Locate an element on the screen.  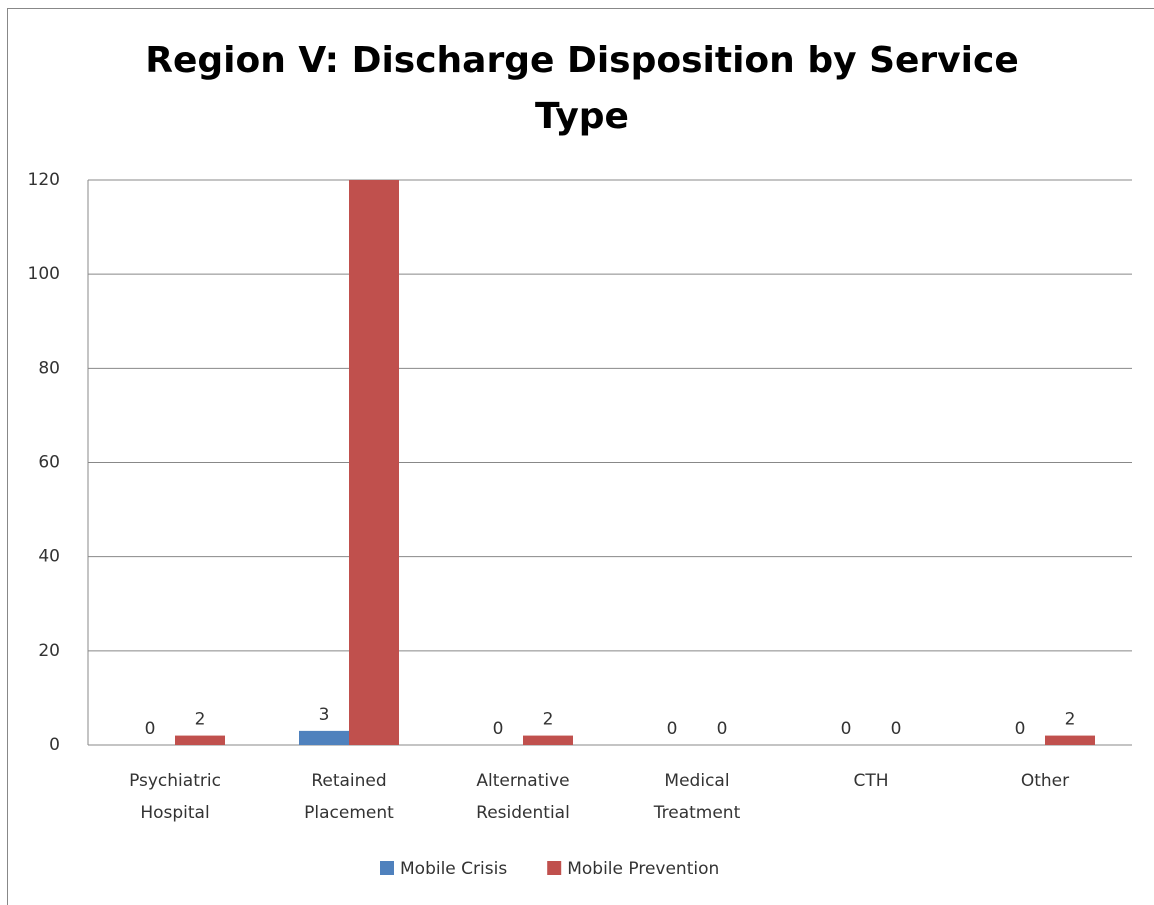
x-tick-label: CTH is located at coordinates (870, 781).